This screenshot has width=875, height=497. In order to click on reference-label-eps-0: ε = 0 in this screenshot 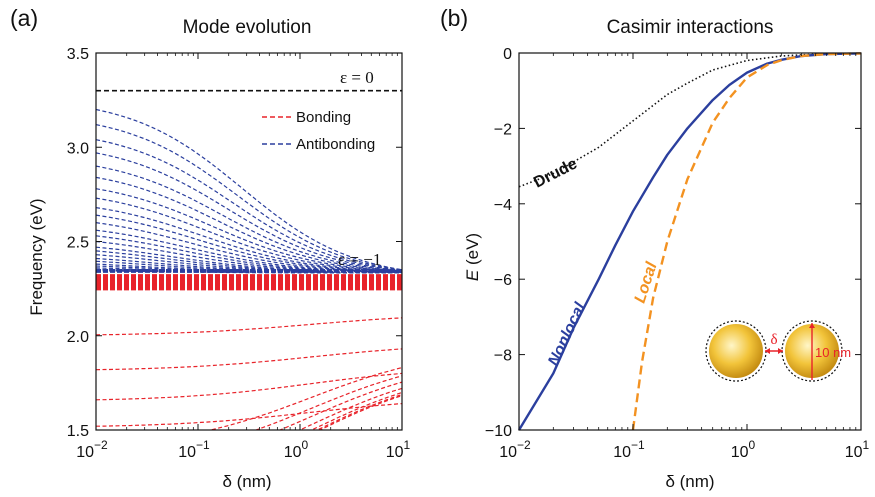, I will do `click(357, 77)`.